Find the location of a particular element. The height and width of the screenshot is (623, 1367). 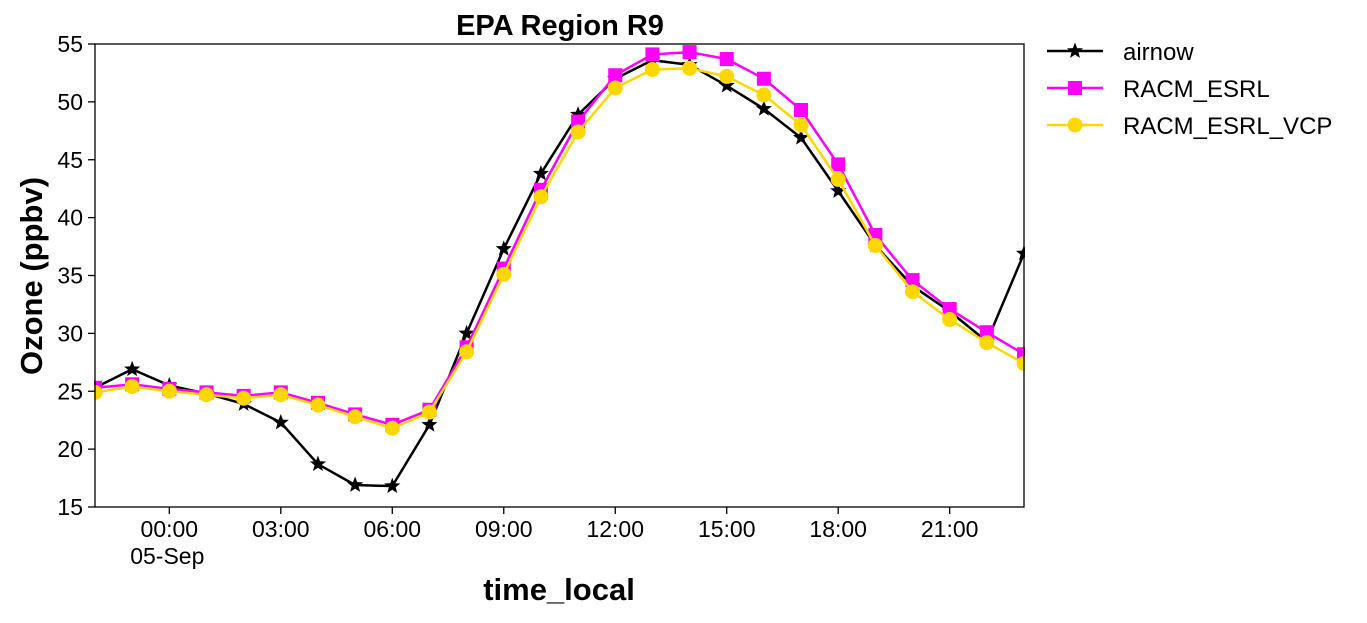

legend-item-airnow: airnow is located at coordinates (1120, 52).